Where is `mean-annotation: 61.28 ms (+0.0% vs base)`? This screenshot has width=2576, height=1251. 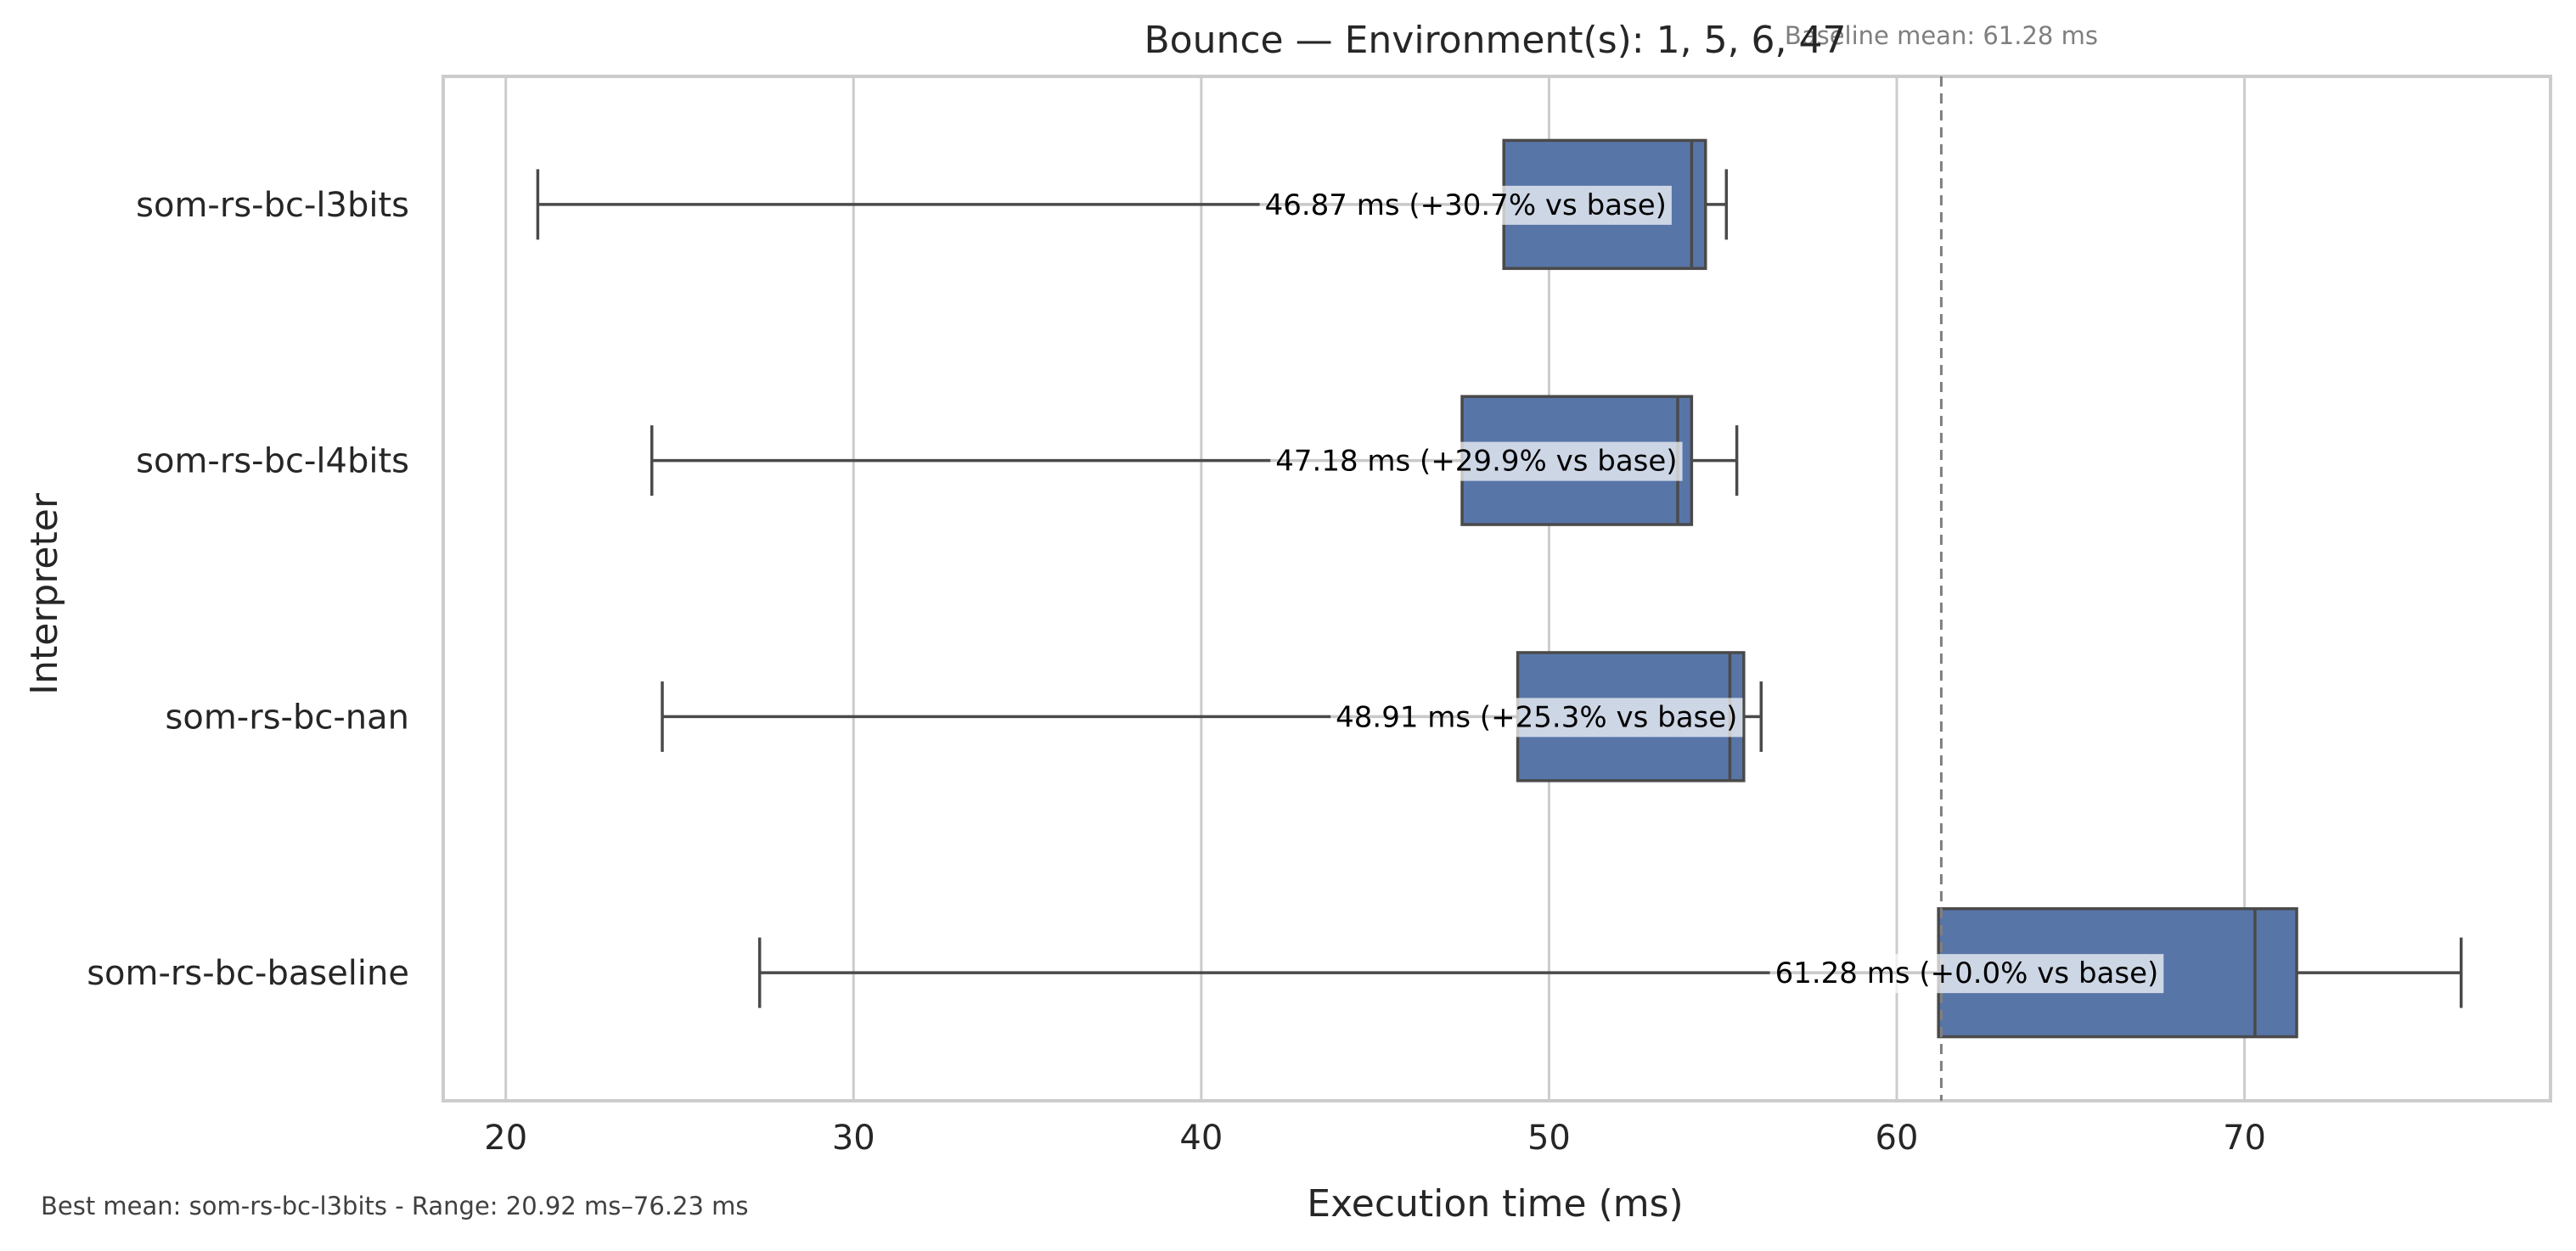
mean-annotation: 61.28 ms (+0.0% vs base) is located at coordinates (1966, 974).